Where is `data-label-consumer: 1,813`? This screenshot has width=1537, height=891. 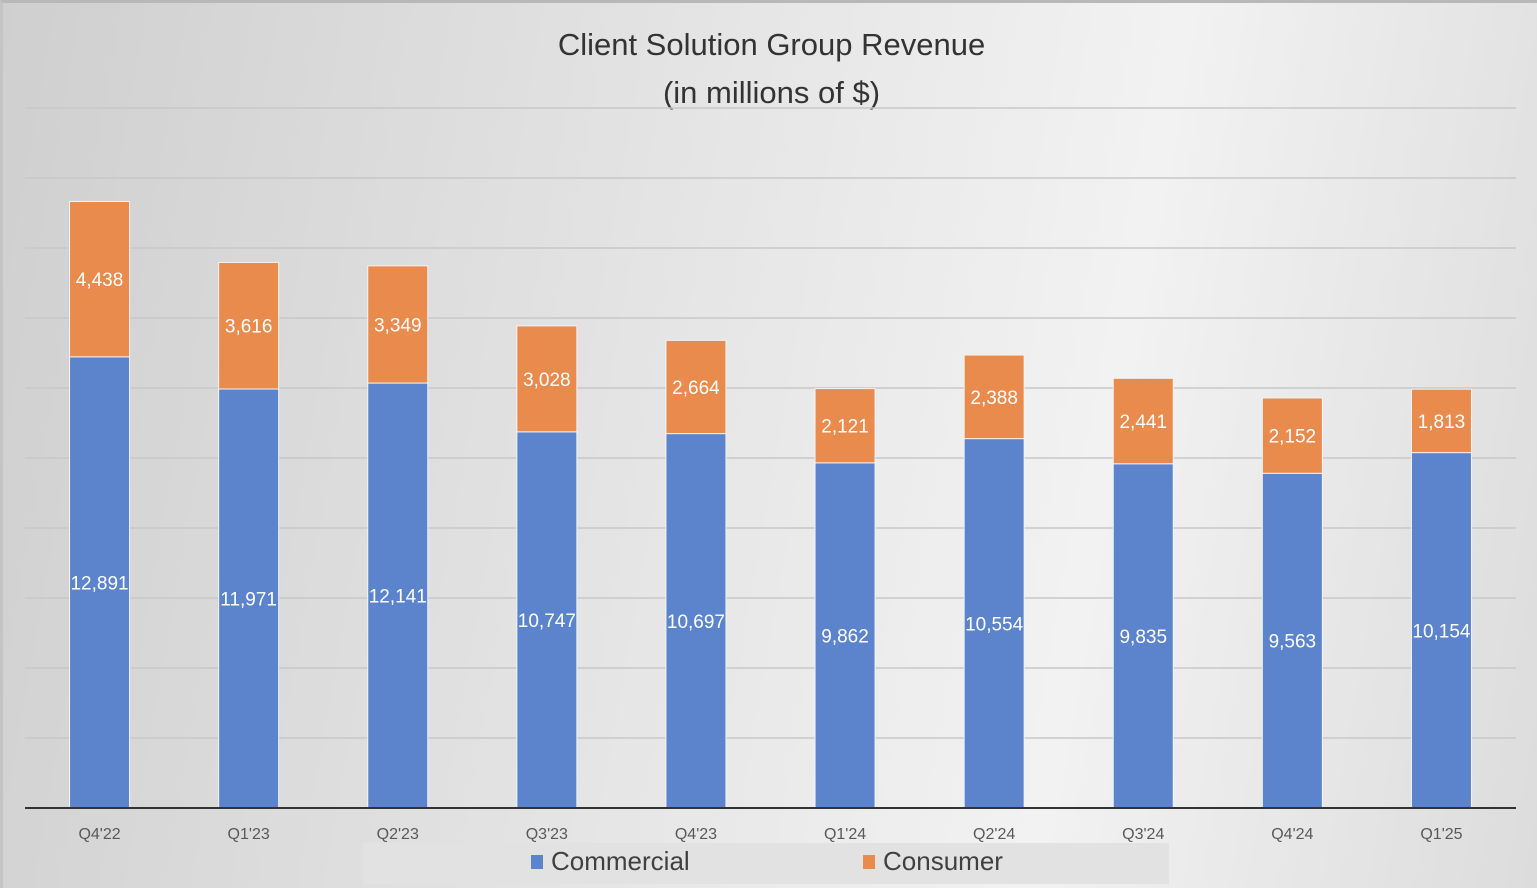 data-label-consumer: 1,813 is located at coordinates (1442, 422).